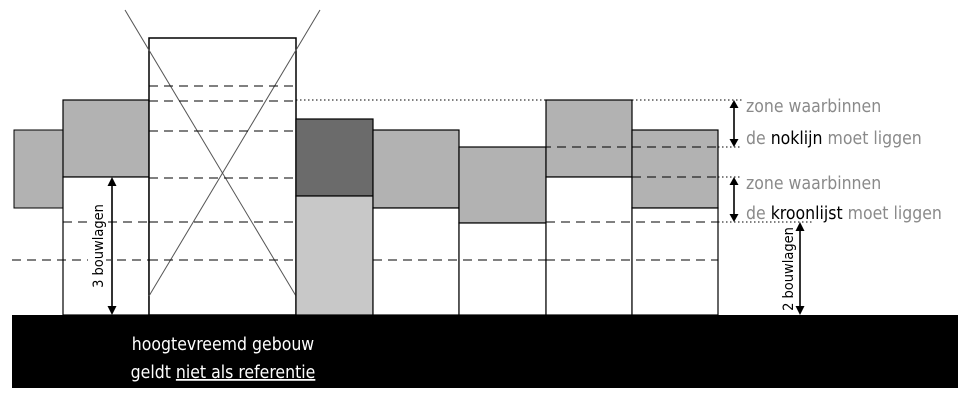 Image resolution: width=964 pixels, height=393 pixels. I want to click on building-a, so click(38, 169).